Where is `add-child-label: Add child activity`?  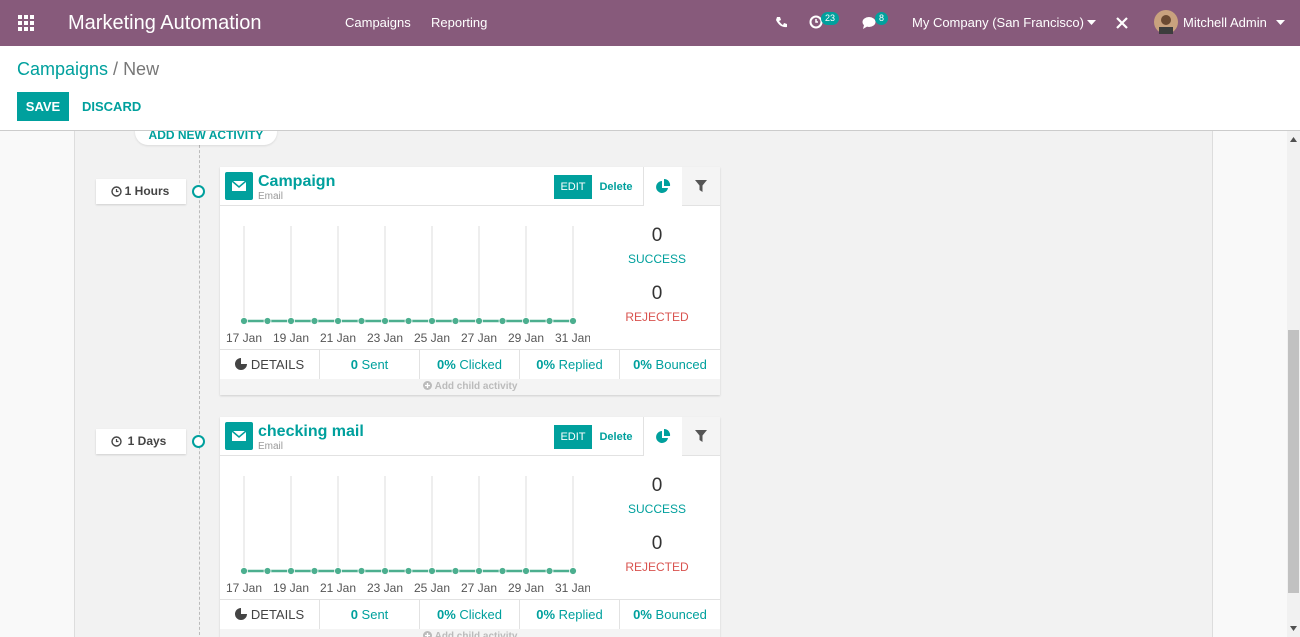
add-child-label: Add child activity is located at coordinates (476, 386).